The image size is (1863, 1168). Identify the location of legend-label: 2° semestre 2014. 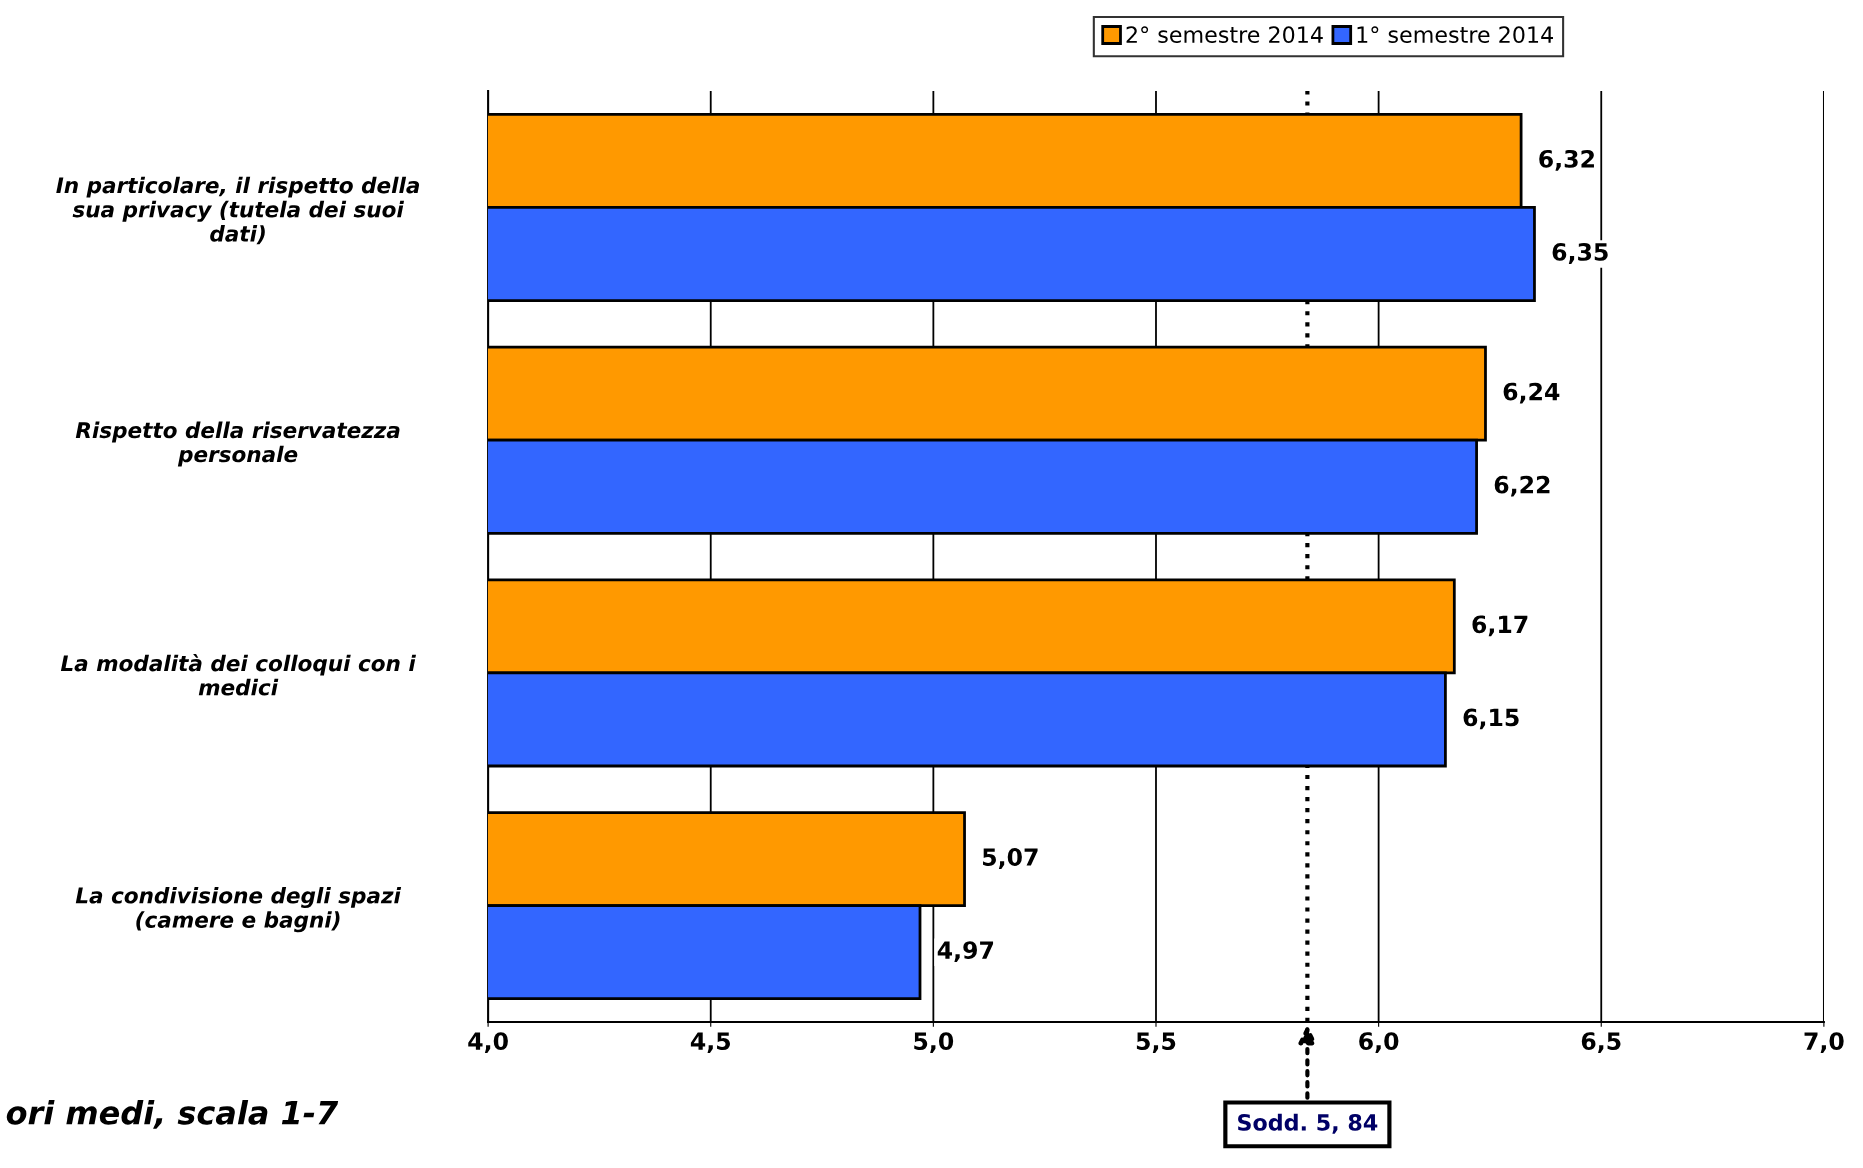
(1224, 35).